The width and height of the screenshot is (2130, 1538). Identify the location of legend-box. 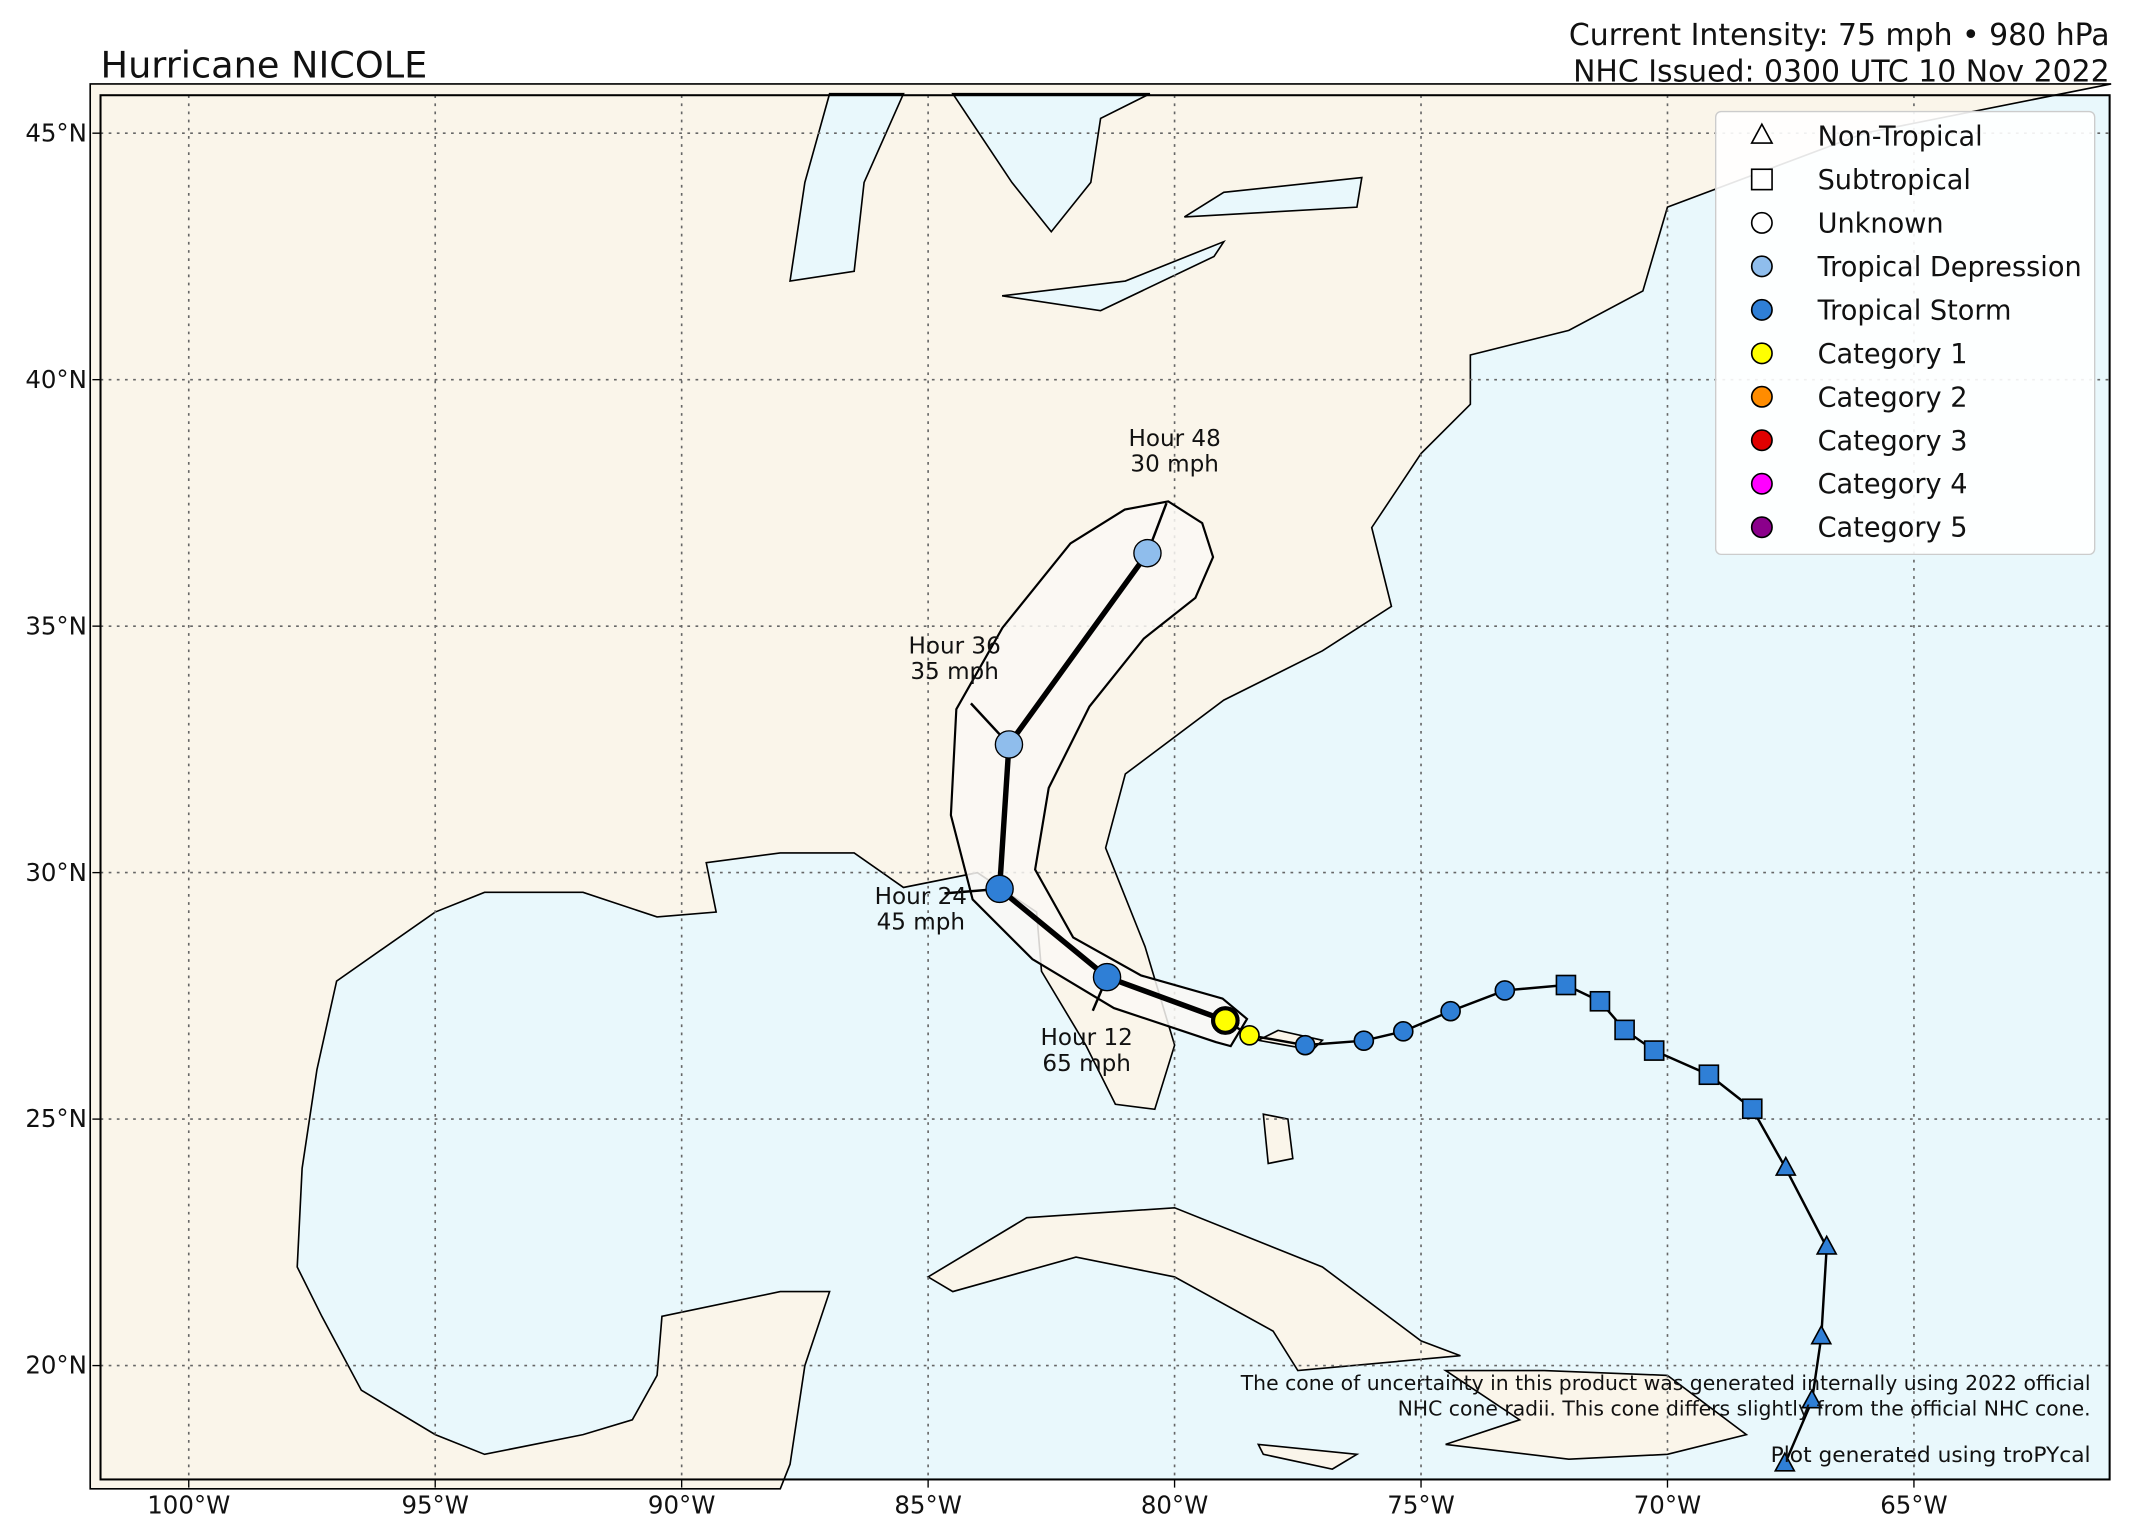
(1905, 333).